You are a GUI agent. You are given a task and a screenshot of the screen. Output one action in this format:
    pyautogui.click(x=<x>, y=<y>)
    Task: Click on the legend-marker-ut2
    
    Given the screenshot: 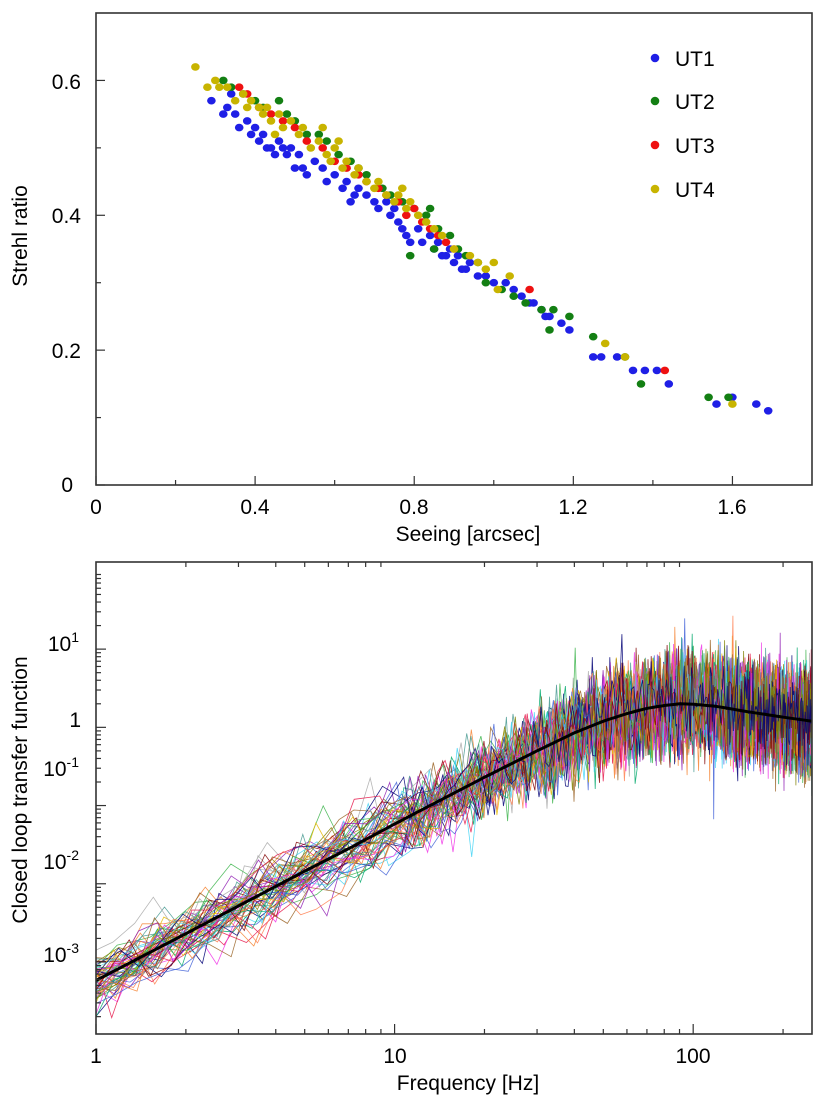 What is the action you would take?
    pyautogui.click(x=655, y=101)
    